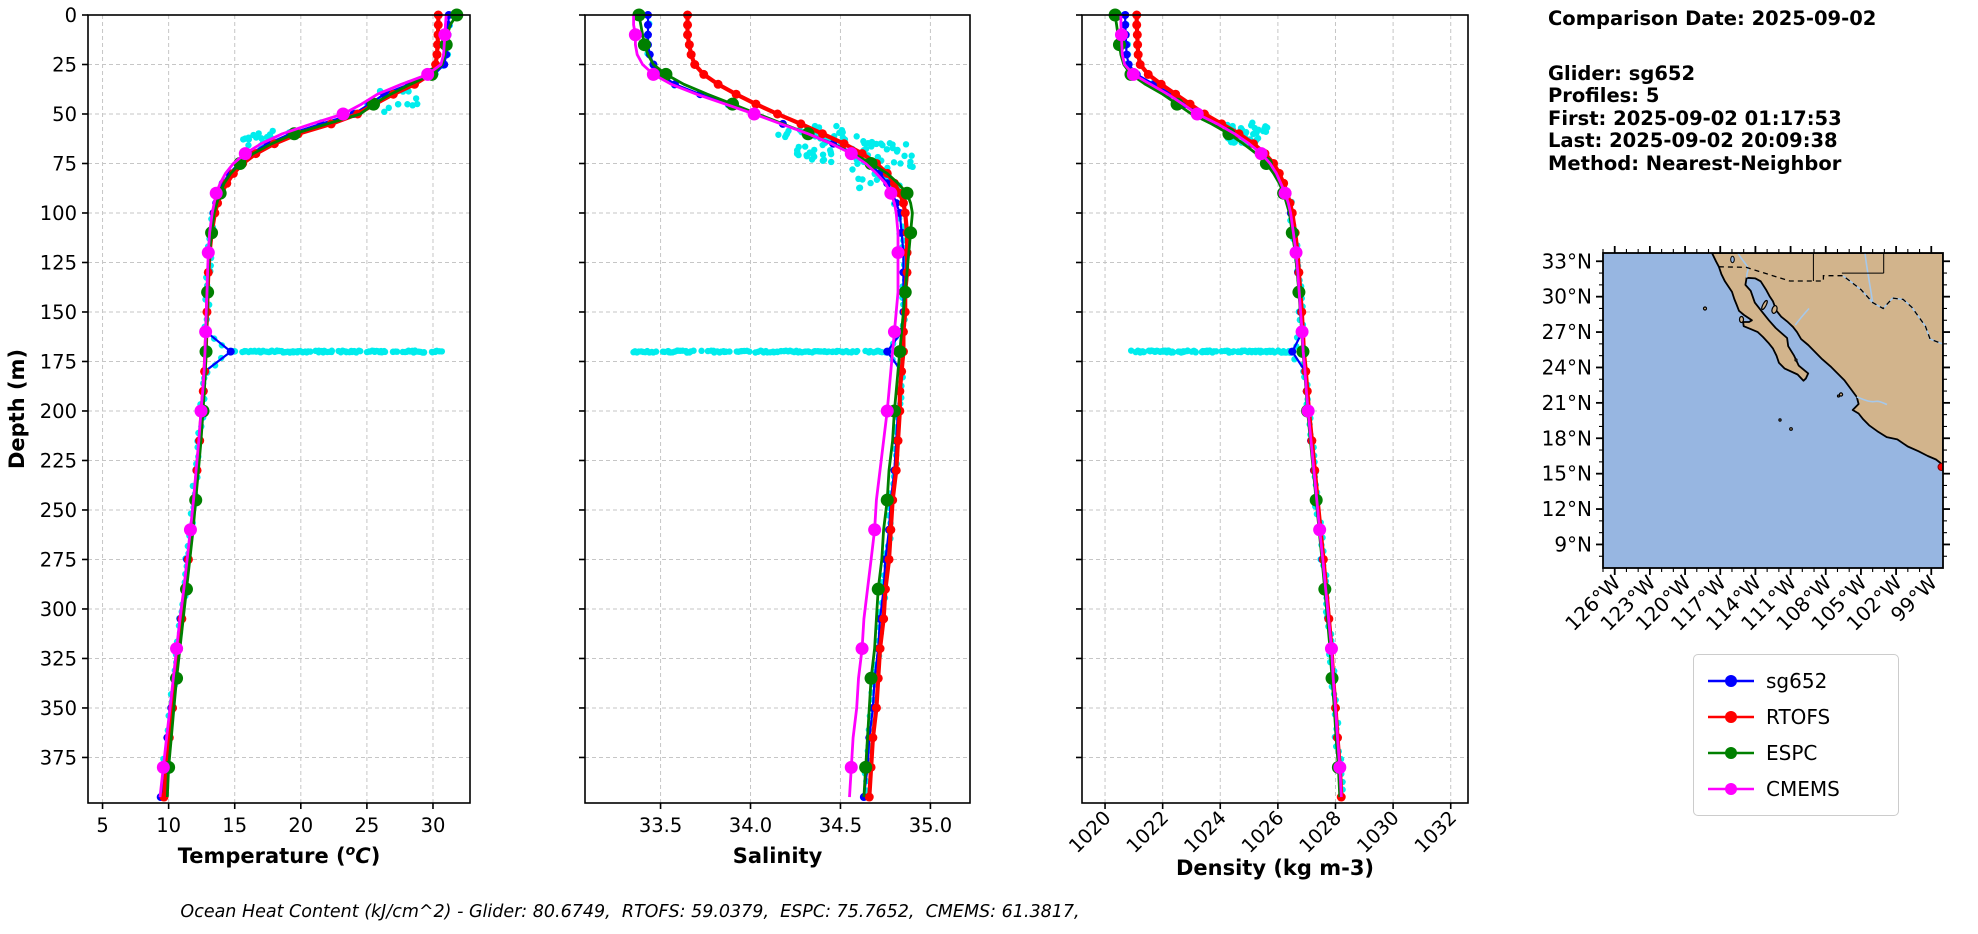 The width and height of the screenshot is (1978, 934). I want to click on map-ticks, so click(1773, 410).